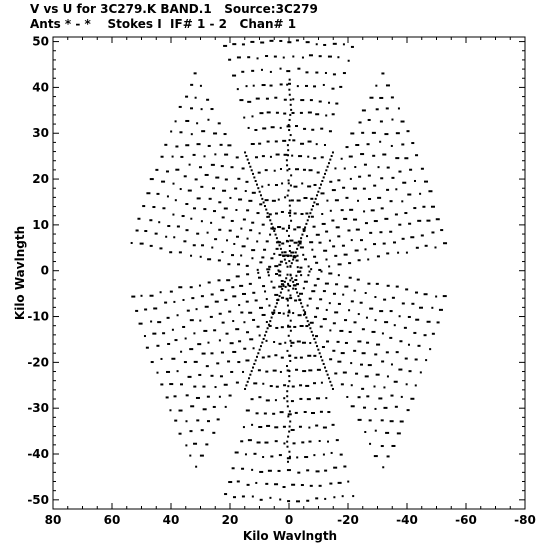  I want to click on plot-title-line1: V vs U for 3C279.K BAND.1 Source:3C279, so click(174, 9).